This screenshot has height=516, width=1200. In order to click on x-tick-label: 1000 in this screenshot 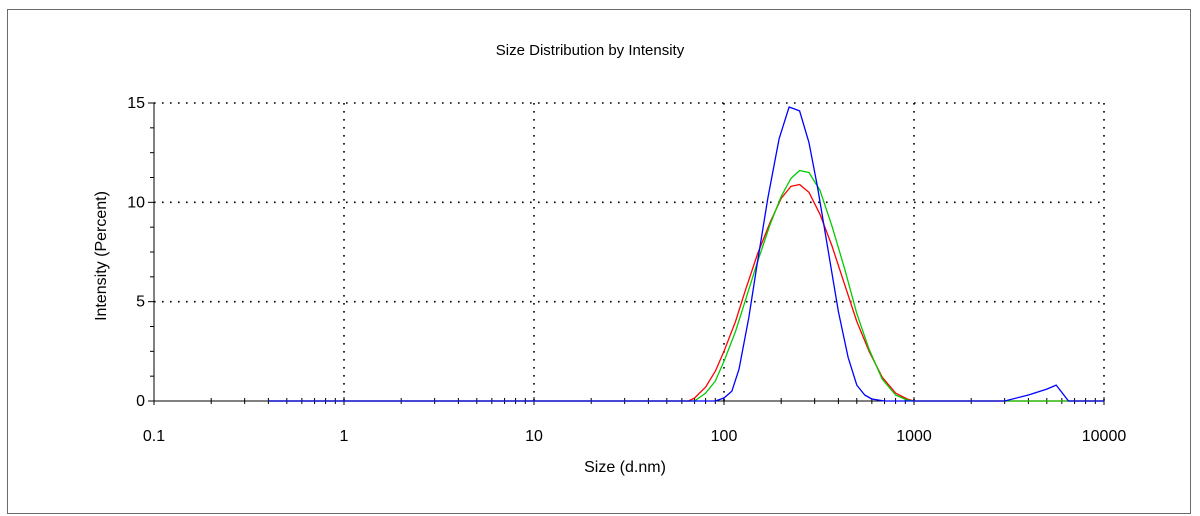, I will do `click(914, 436)`.